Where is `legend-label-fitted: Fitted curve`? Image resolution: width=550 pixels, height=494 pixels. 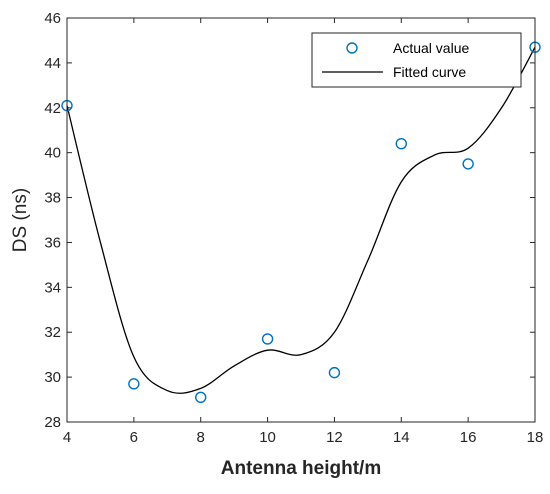 legend-label-fitted: Fitted curve is located at coordinates (429, 72).